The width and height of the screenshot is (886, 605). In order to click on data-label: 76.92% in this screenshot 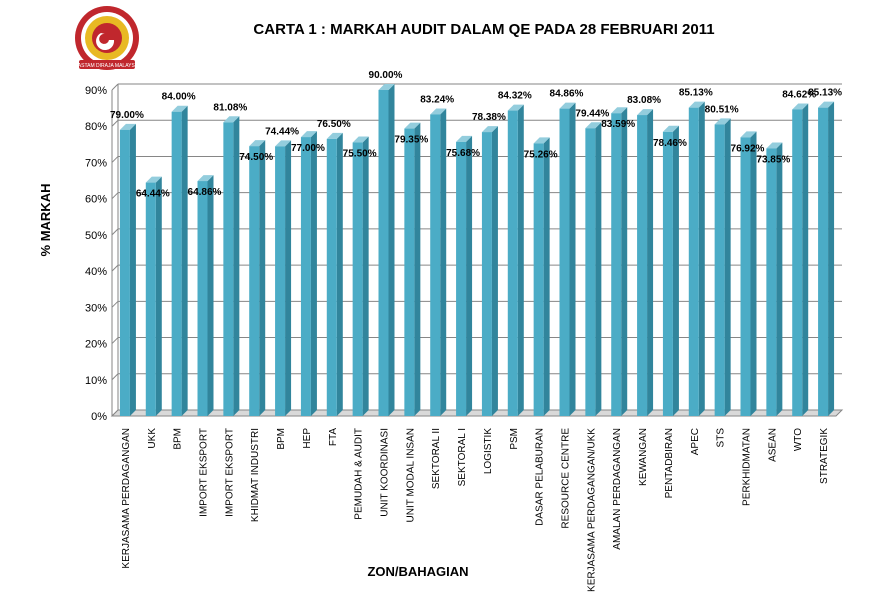, I will do `click(748, 148)`.